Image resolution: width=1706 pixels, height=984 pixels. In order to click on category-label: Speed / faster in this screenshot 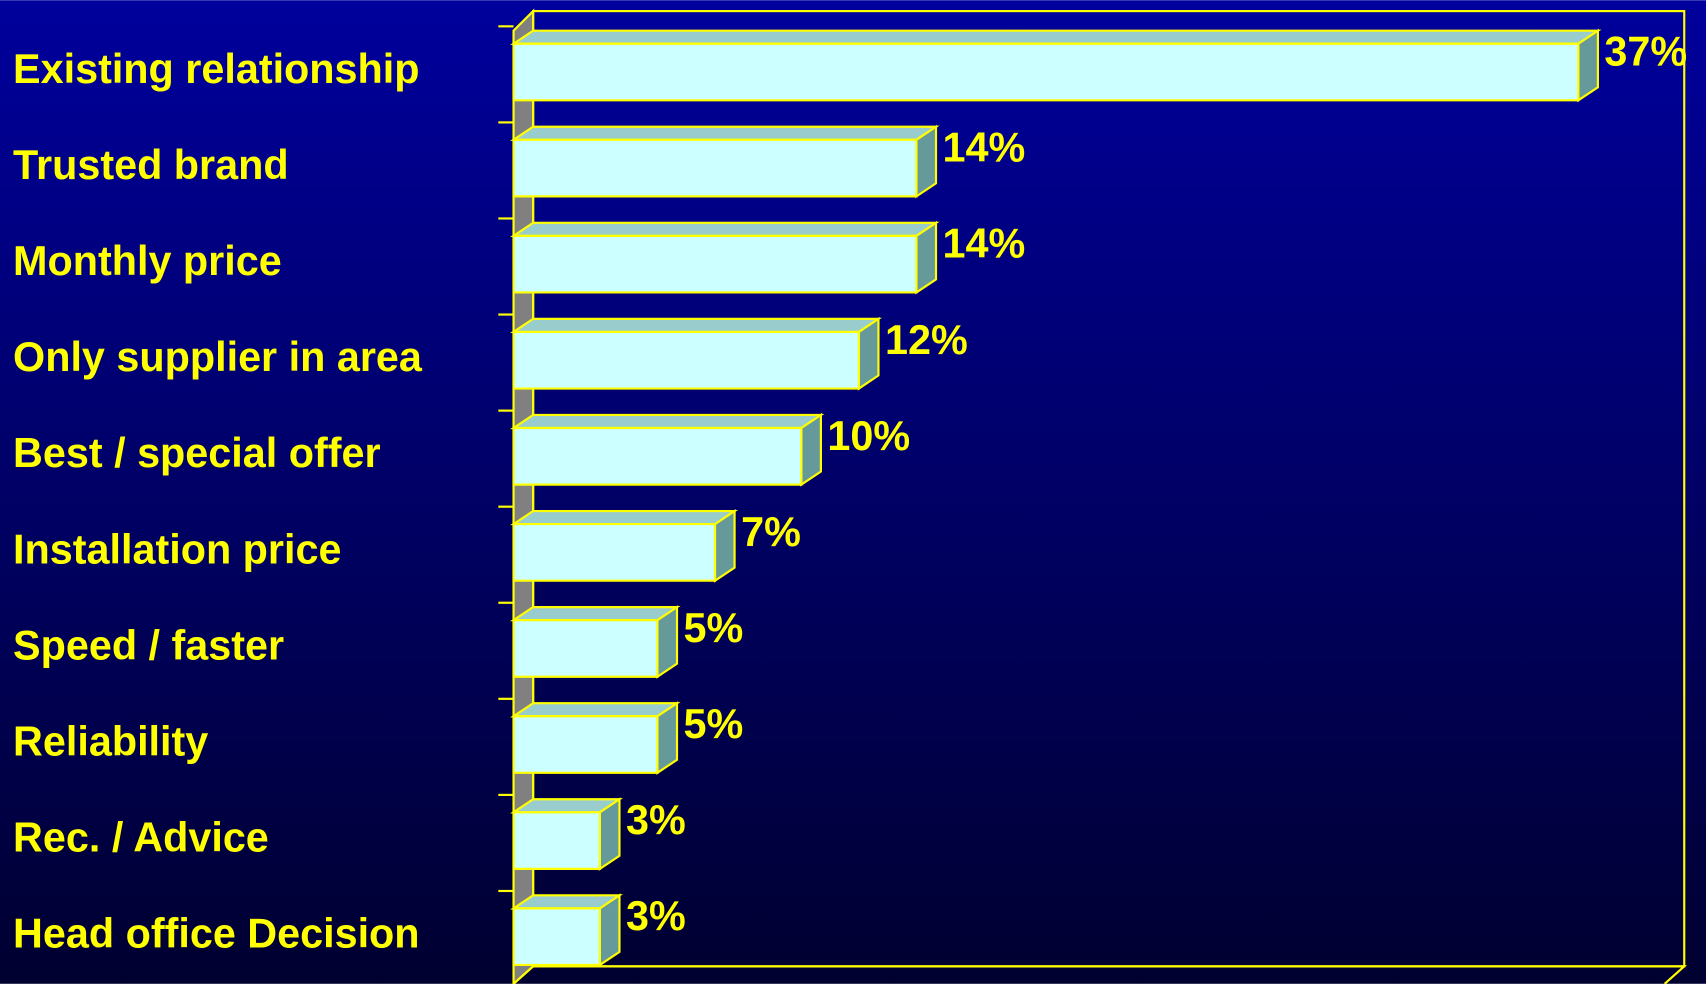, I will do `click(148, 645)`.